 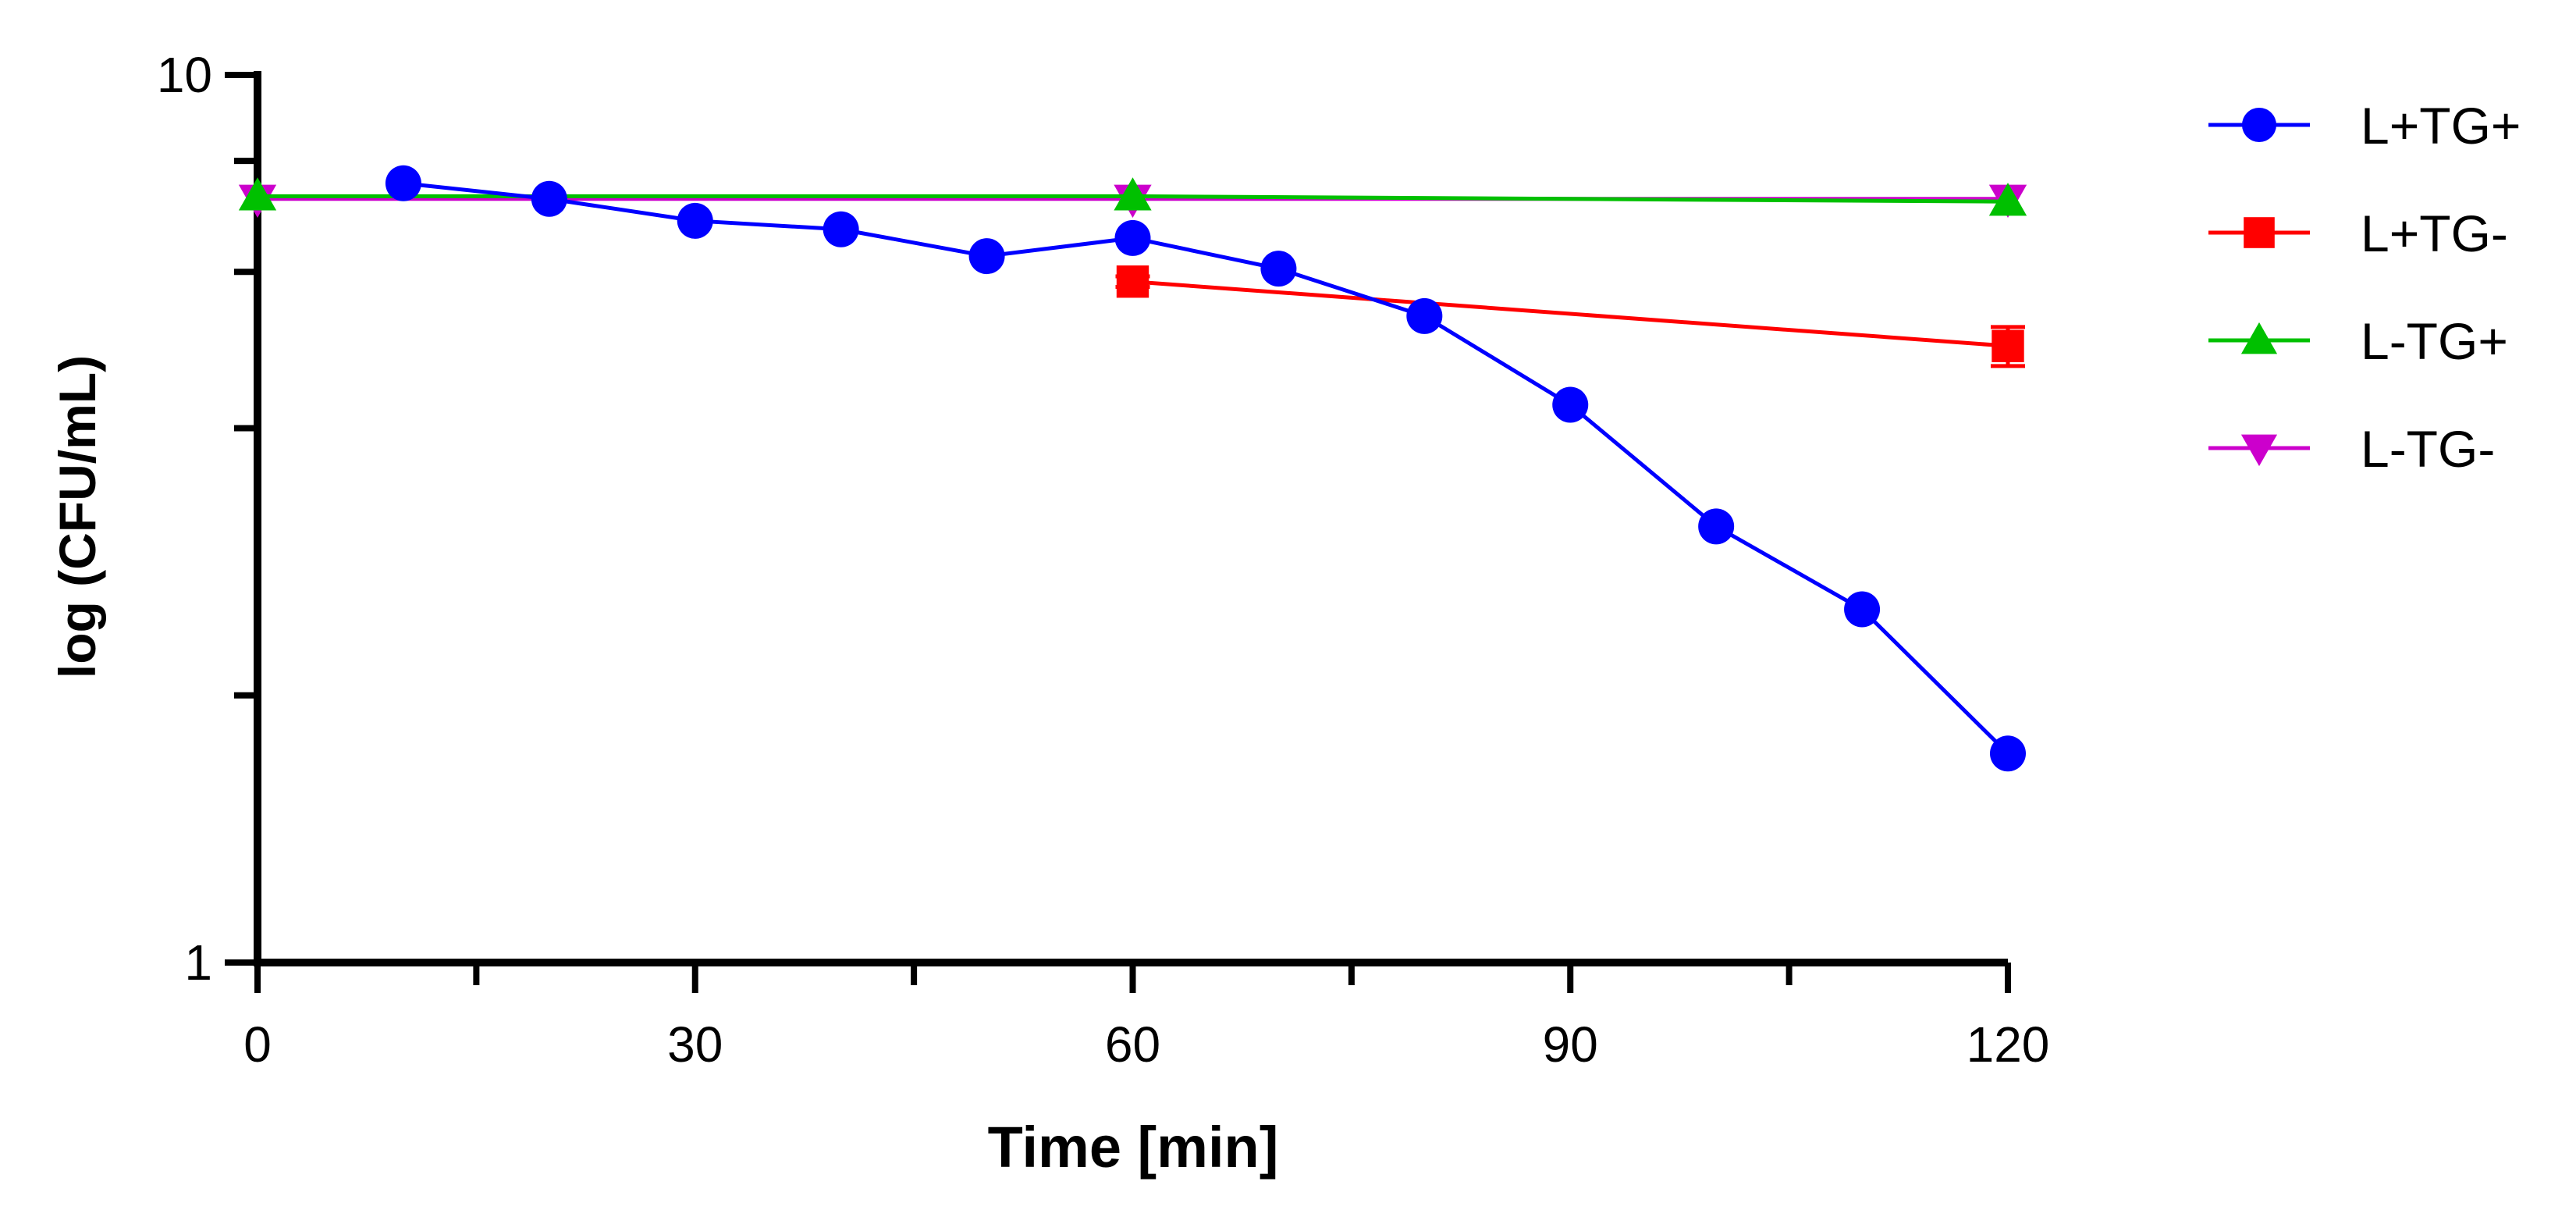 What do you see at coordinates (184, 75) in the screenshot?
I see `y-tick-label: 10` at bounding box center [184, 75].